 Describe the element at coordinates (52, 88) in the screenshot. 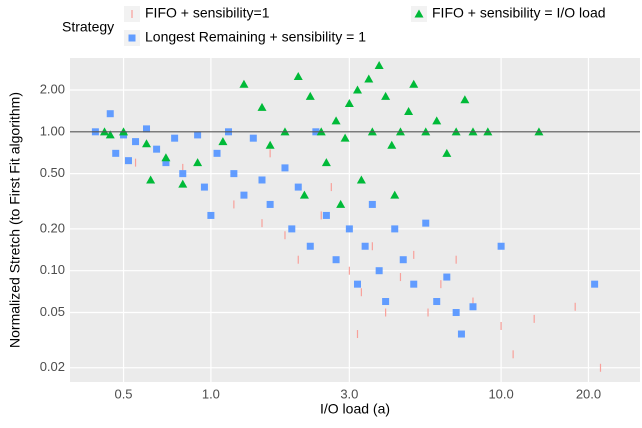

I see `y-tick-label: 2.00` at that location.